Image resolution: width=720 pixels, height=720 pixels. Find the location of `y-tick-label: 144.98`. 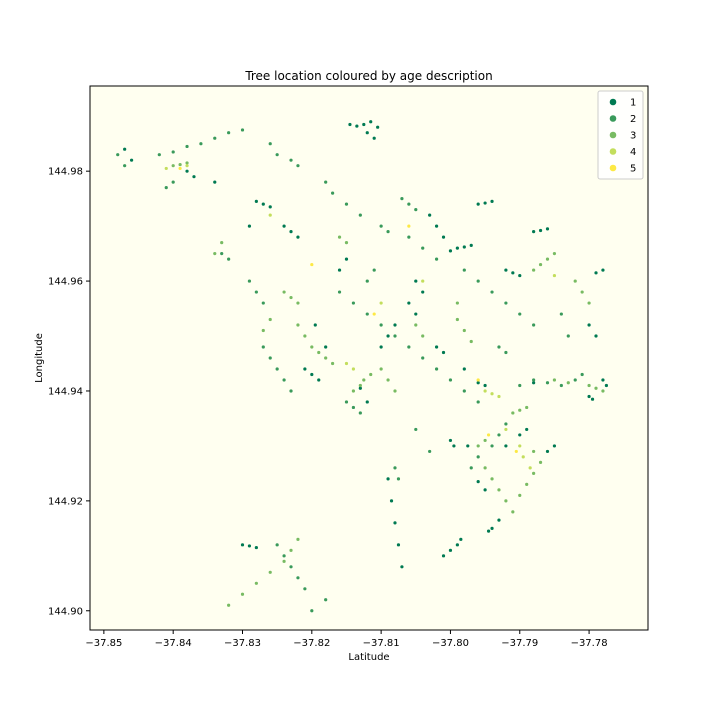

y-tick-label: 144.98 is located at coordinates (65, 172).